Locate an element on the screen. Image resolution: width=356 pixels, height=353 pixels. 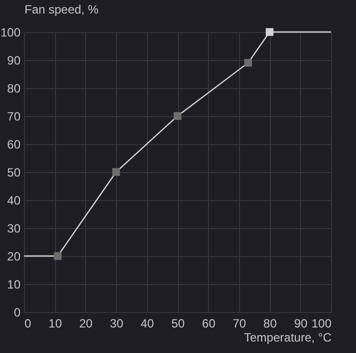
x-tick-label: 90 is located at coordinates (301, 323).